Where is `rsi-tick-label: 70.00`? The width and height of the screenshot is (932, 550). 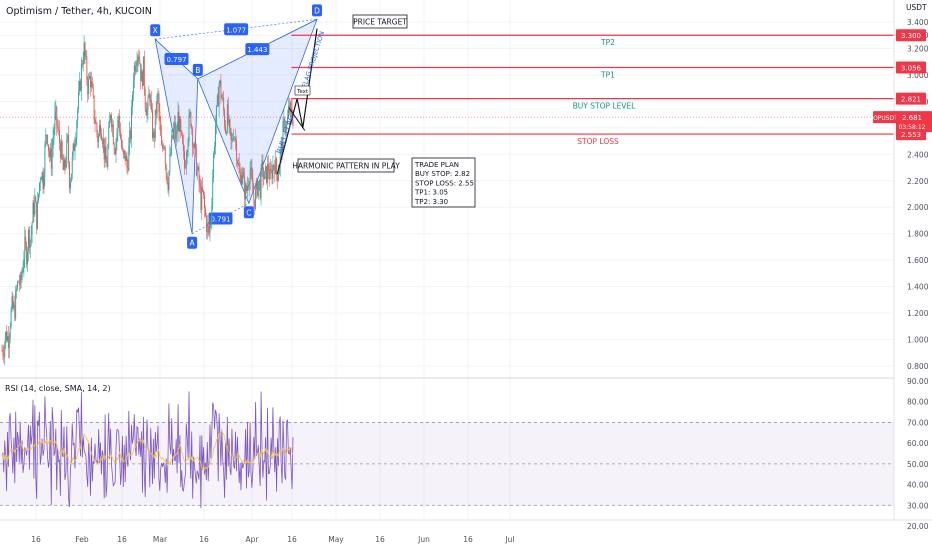 rsi-tick-label: 70.00 is located at coordinates (918, 422).